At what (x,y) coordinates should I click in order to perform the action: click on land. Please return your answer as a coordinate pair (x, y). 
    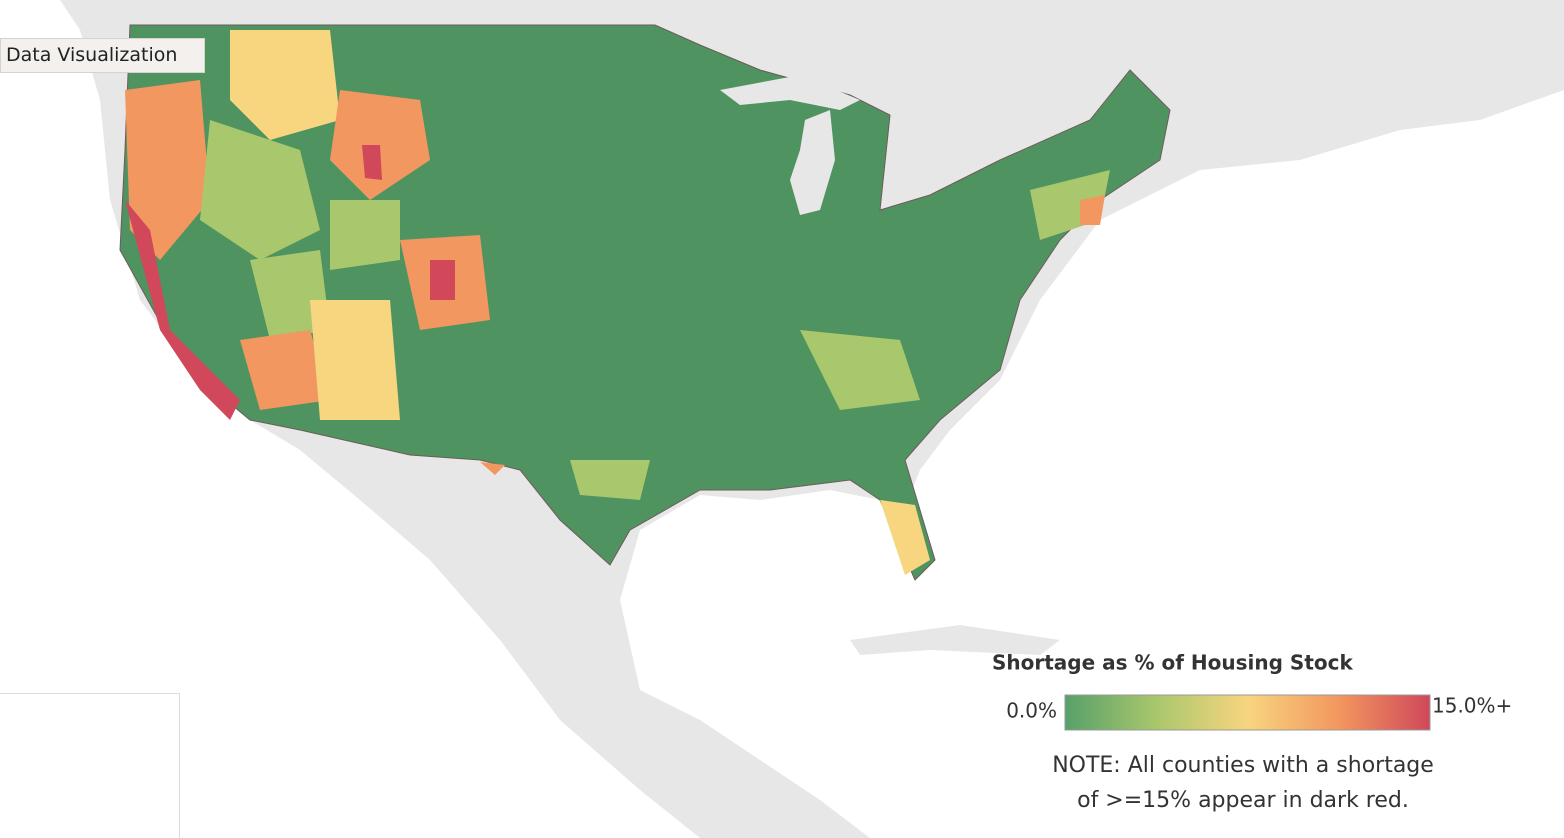
    Looking at the image, I should click on (955, 640).